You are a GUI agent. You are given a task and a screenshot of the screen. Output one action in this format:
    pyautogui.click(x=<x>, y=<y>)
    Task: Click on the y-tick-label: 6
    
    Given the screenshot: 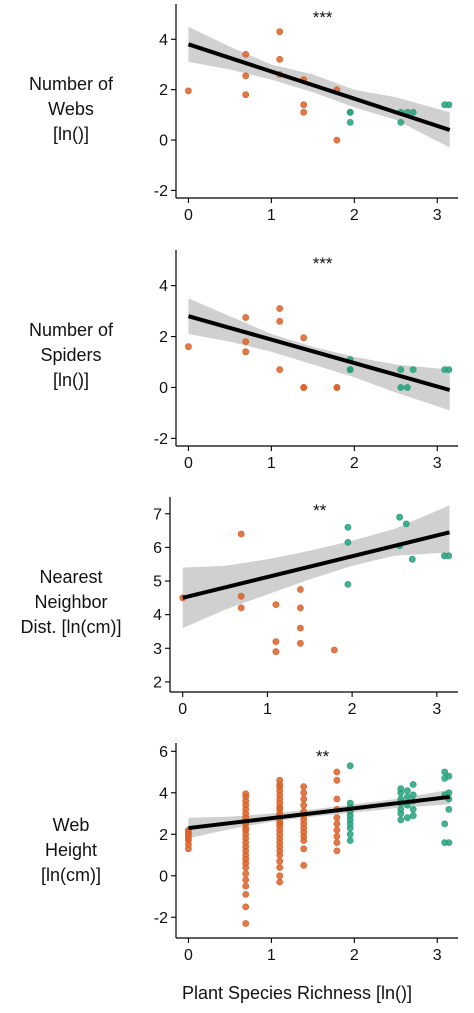 What is the action you would take?
    pyautogui.click(x=157, y=548)
    